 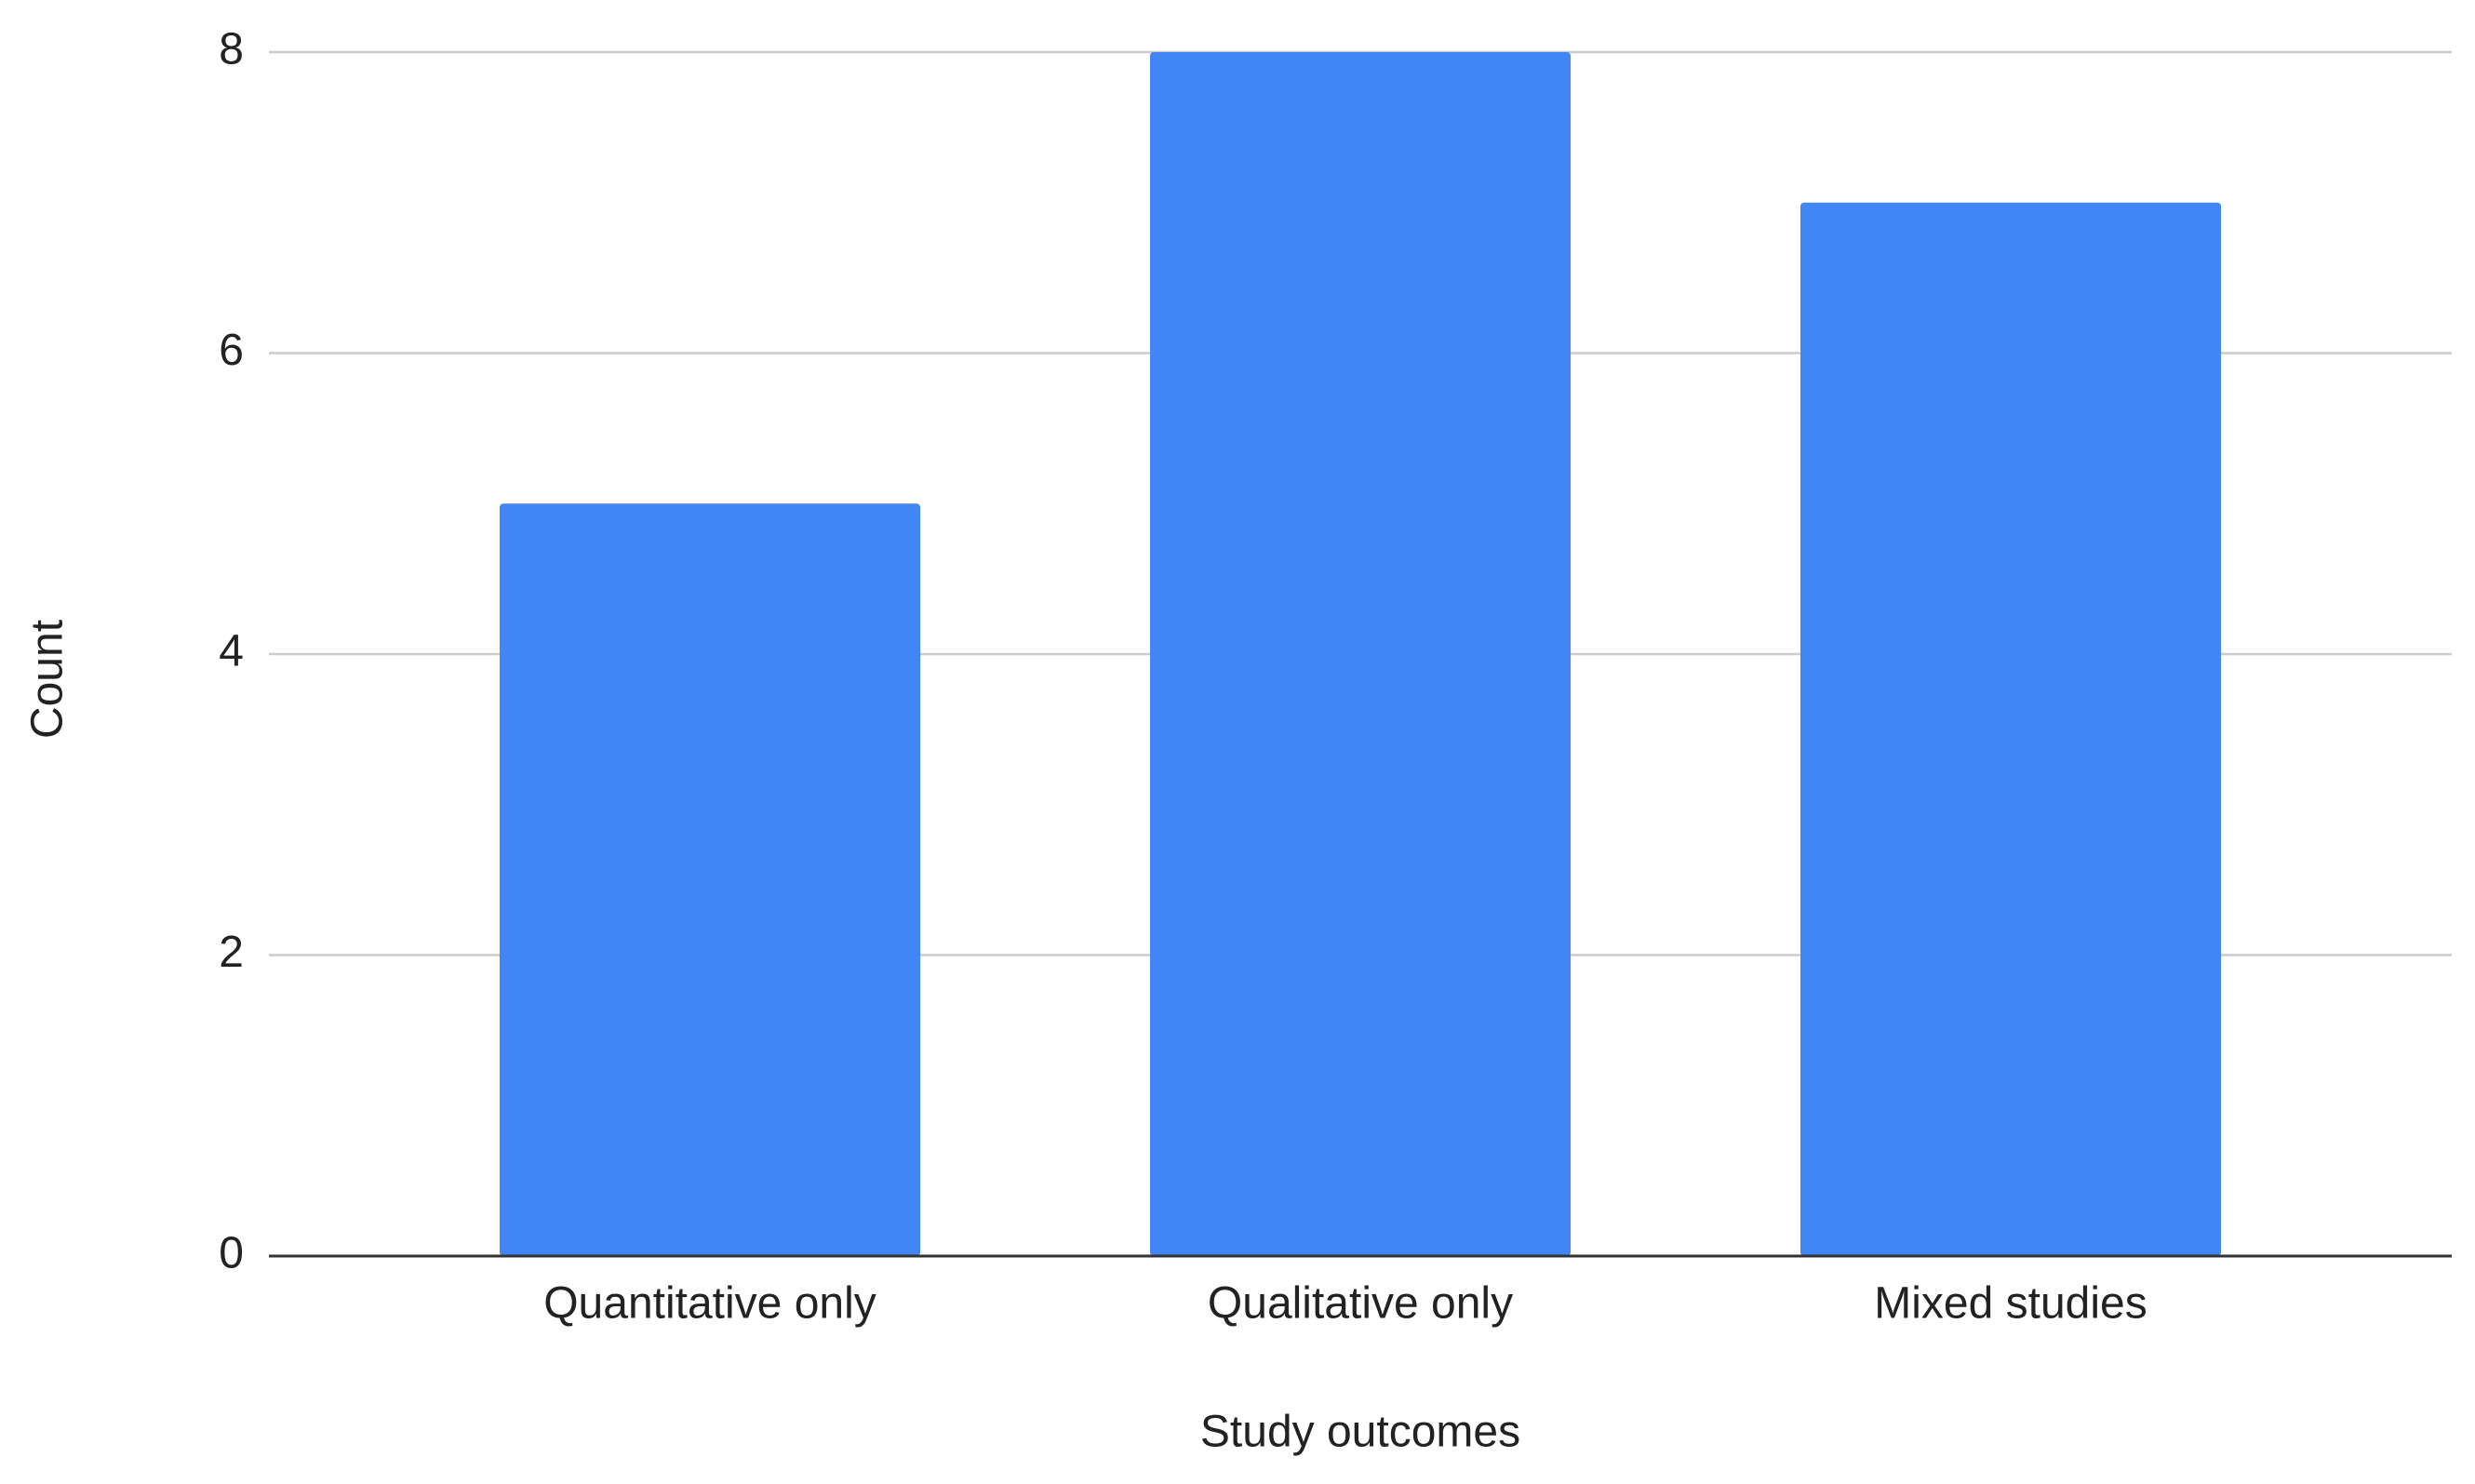 What do you see at coordinates (231, 1253) in the screenshot?
I see `y-tick-label: 0` at bounding box center [231, 1253].